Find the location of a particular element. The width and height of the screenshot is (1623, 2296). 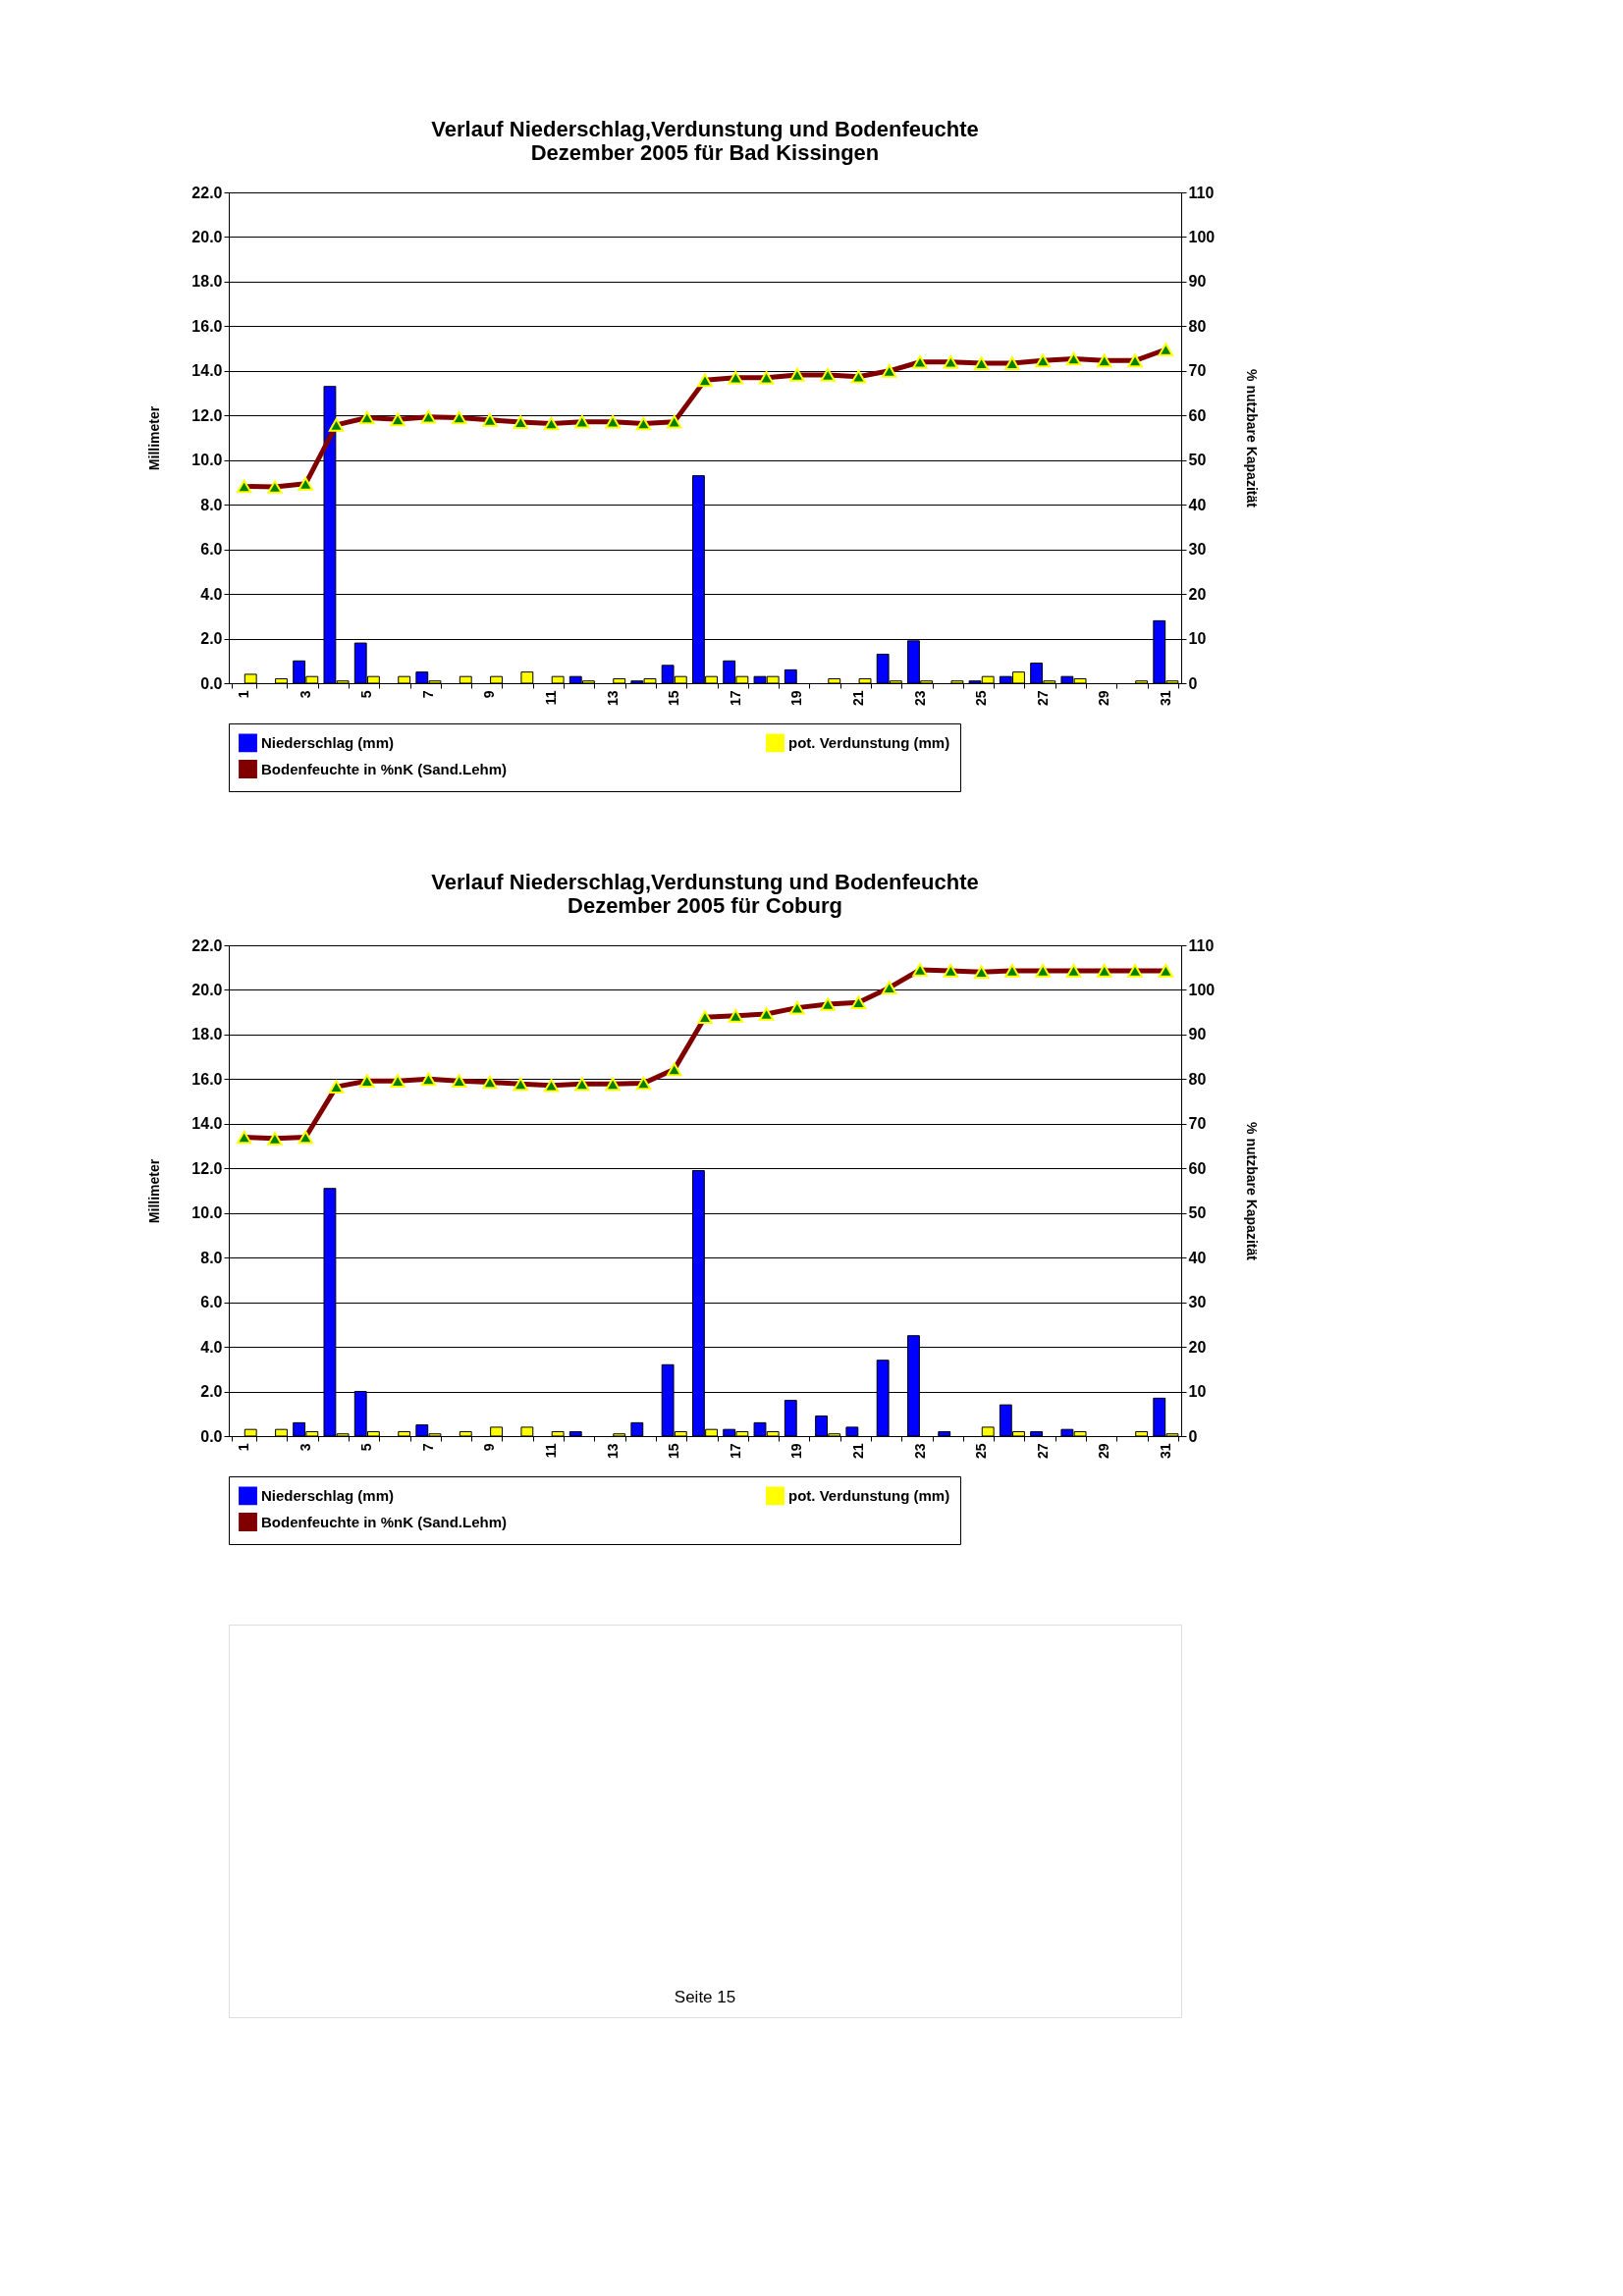

y-axis-title: Millimeter is located at coordinates (154, 1191).